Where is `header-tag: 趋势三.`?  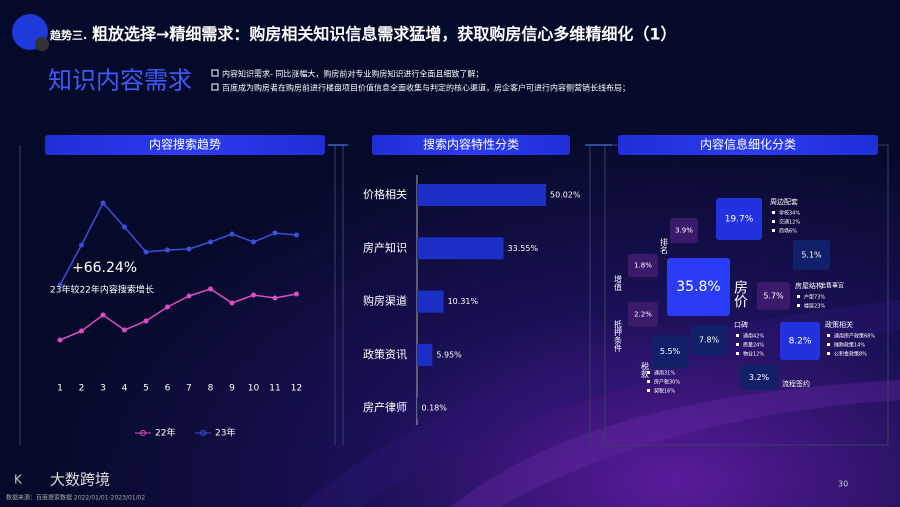
header-tag: 趋势三. is located at coordinates (68, 35).